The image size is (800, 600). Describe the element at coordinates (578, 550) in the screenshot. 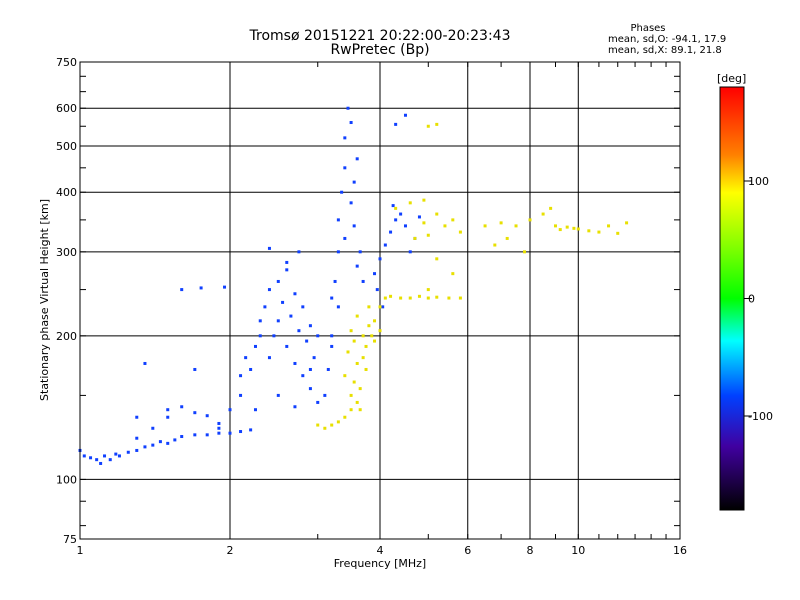

I see `x-tick-label: 10` at that location.